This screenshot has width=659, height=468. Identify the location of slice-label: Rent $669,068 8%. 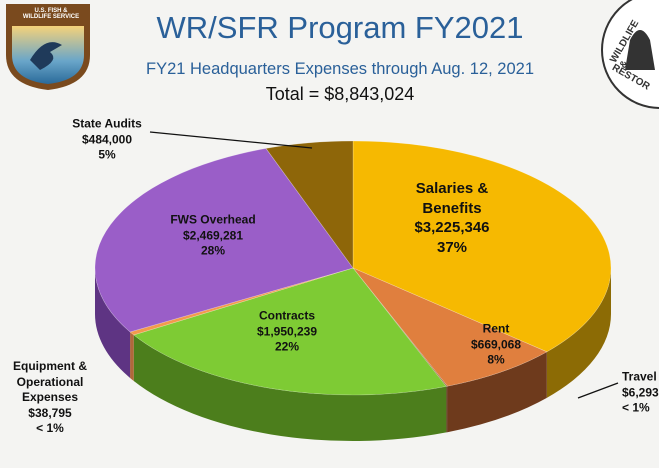
(496, 345).